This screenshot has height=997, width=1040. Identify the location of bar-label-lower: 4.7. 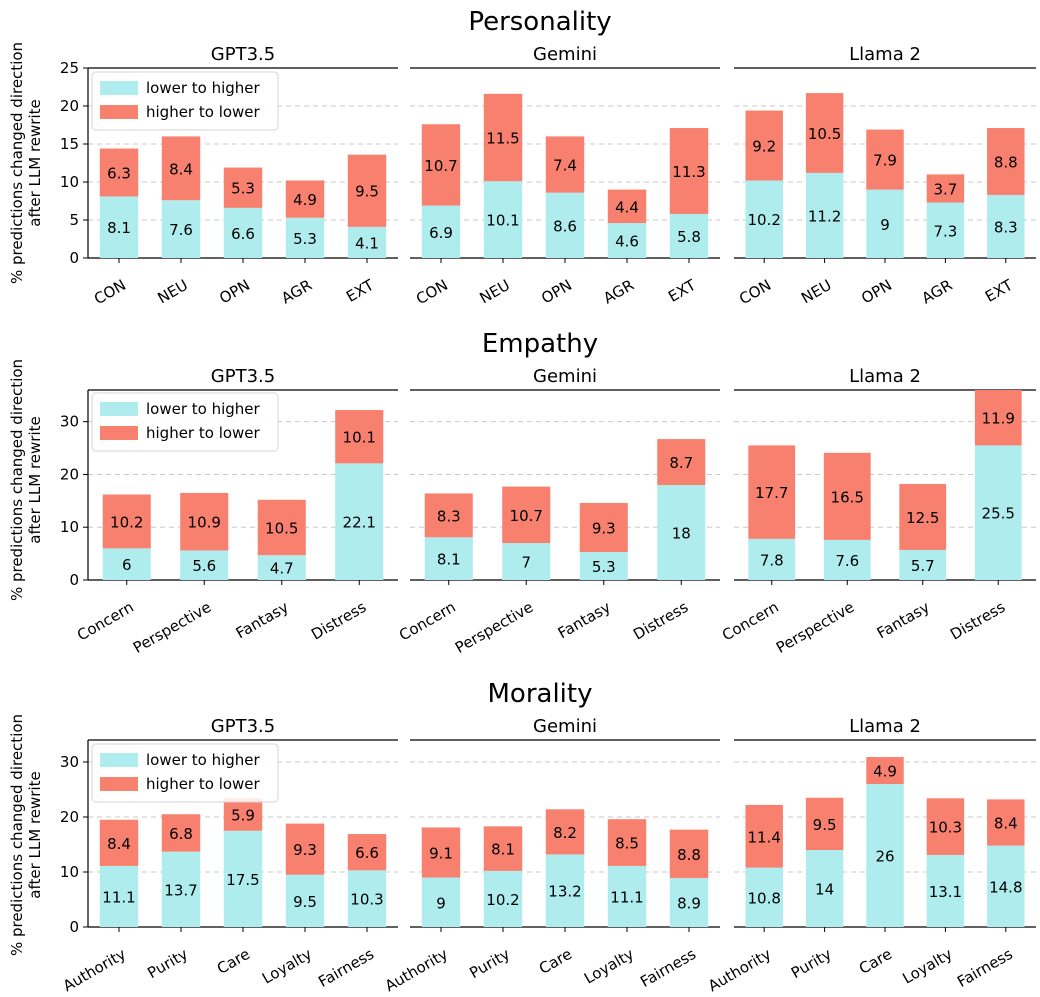
(282, 569).